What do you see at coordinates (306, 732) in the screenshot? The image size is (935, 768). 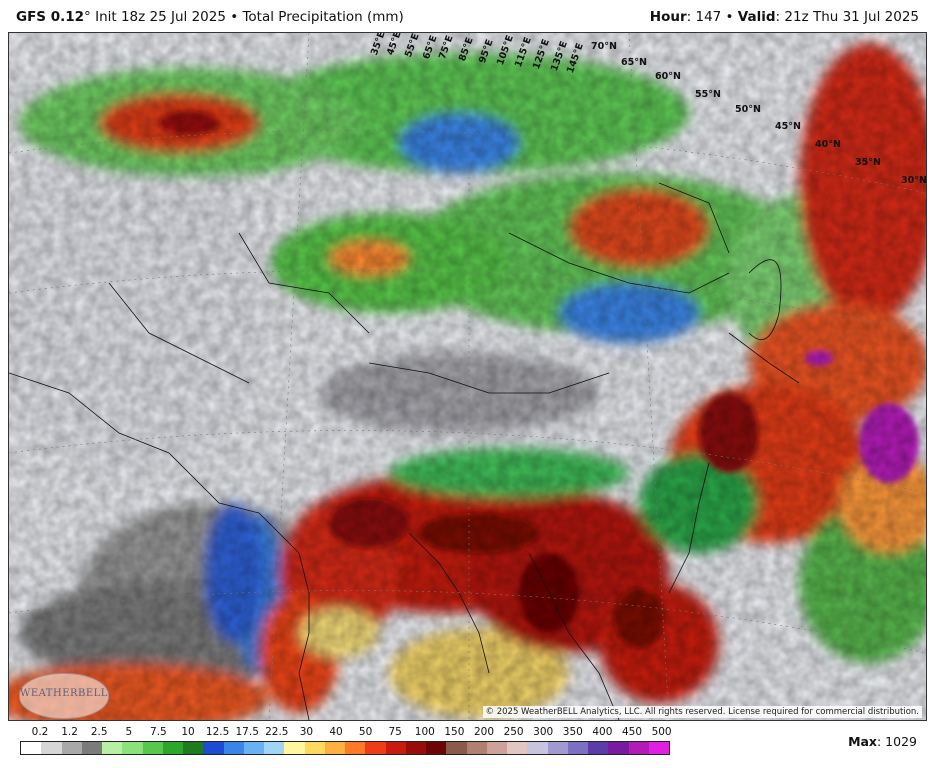 I see `legend-tick-label: 30` at bounding box center [306, 732].